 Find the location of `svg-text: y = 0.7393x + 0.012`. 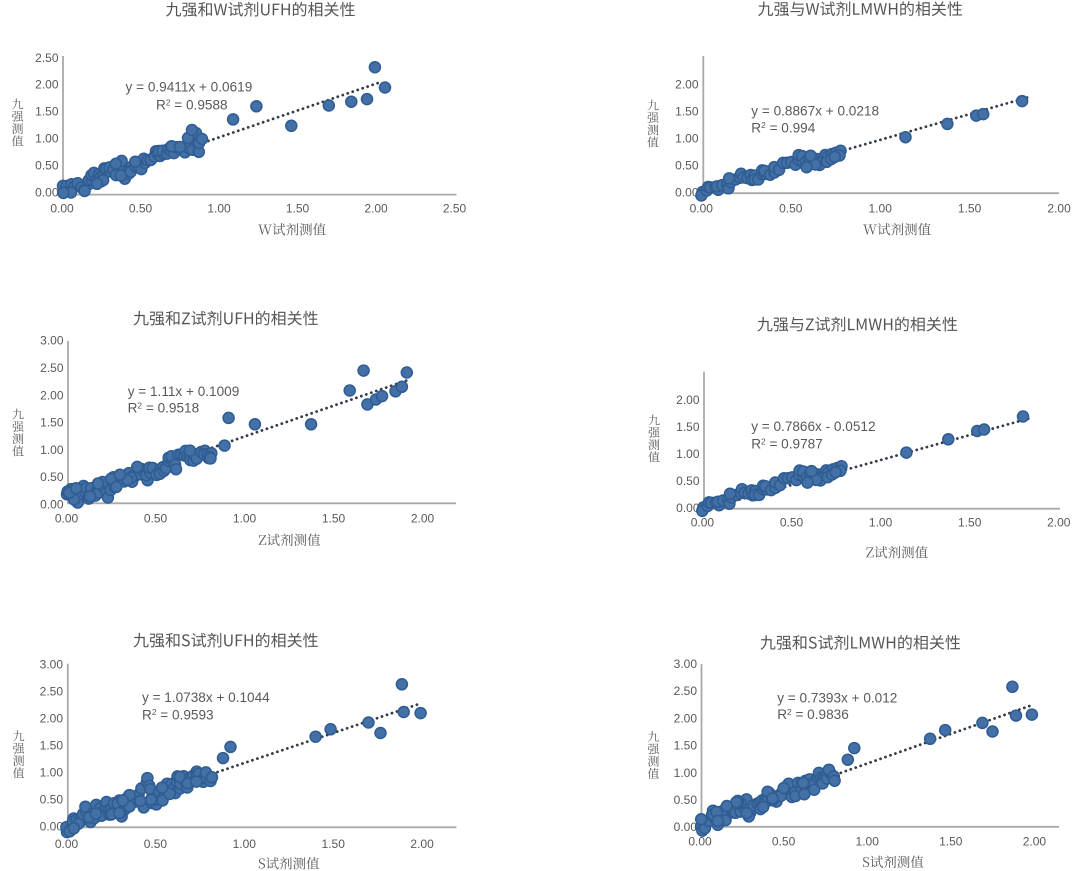

svg-text: y = 0.7393x + 0.012 is located at coordinates (837, 697).